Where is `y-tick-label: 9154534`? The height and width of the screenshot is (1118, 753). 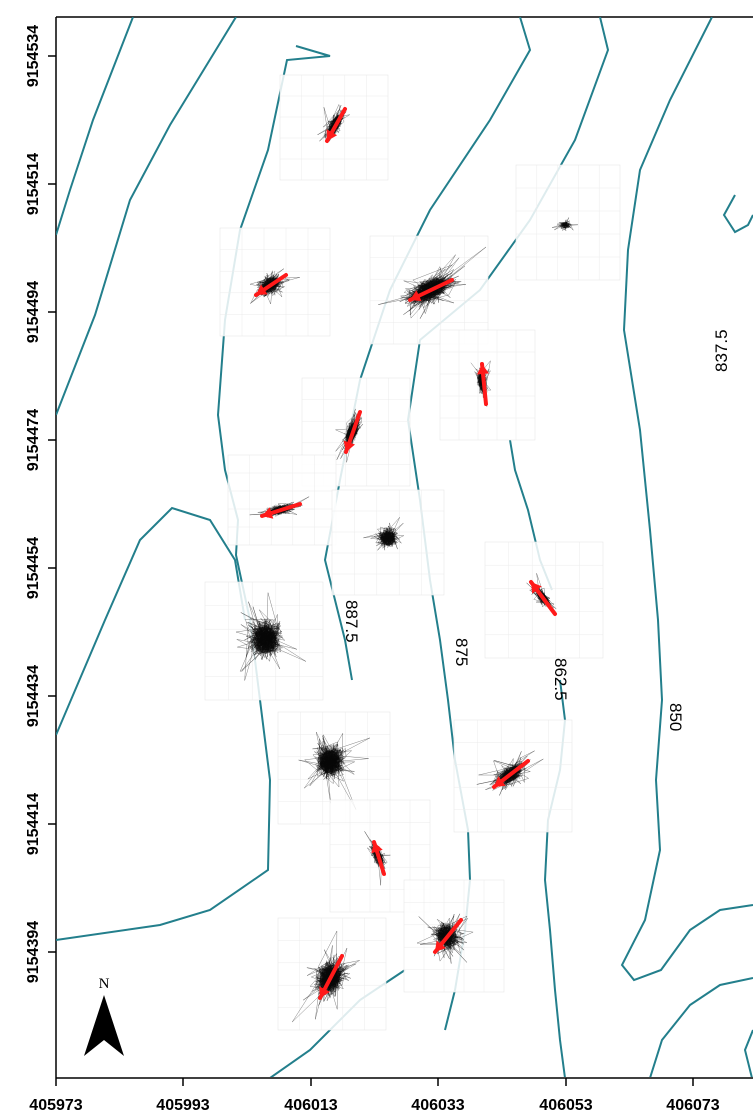
y-tick-label: 9154534 is located at coordinates (33, 56).